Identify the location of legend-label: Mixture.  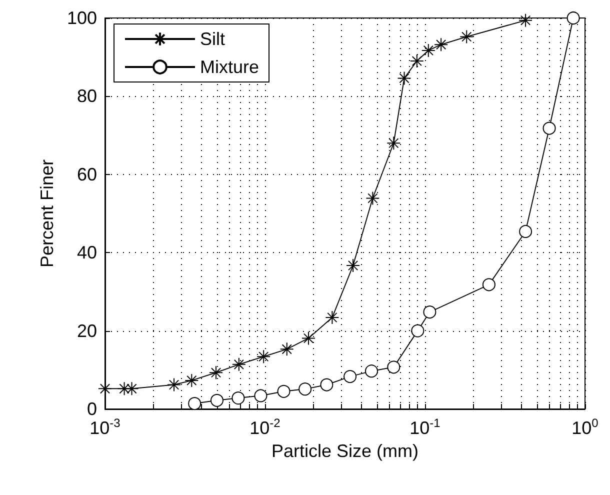
(230, 67).